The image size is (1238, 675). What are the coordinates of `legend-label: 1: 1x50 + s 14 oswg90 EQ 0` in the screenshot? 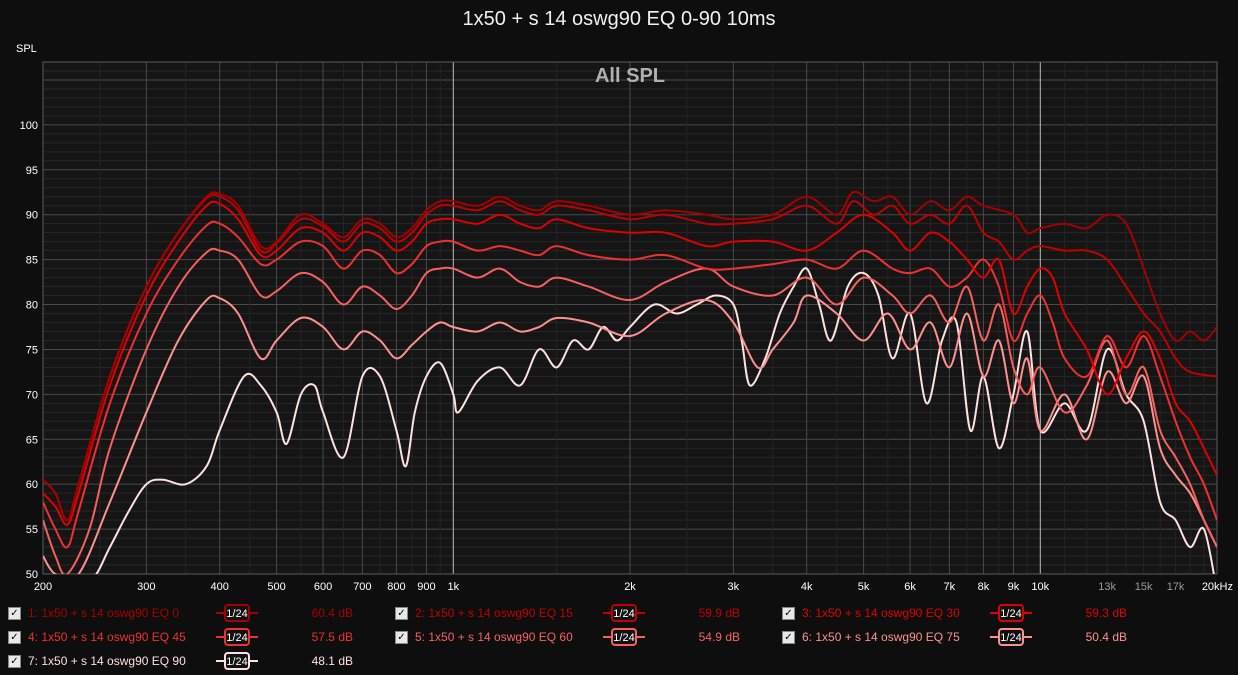 It's located at (104, 613).